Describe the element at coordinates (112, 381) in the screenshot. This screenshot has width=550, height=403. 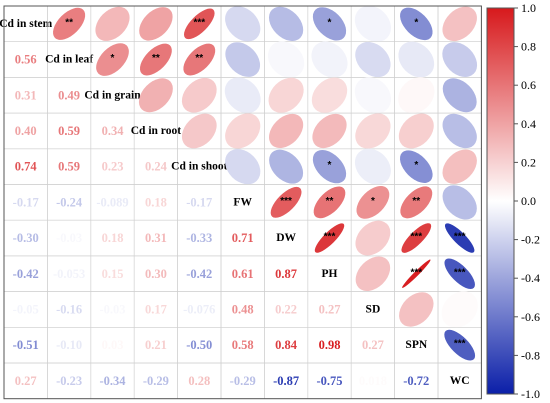
I see `coefficient-label: -0.34` at that location.